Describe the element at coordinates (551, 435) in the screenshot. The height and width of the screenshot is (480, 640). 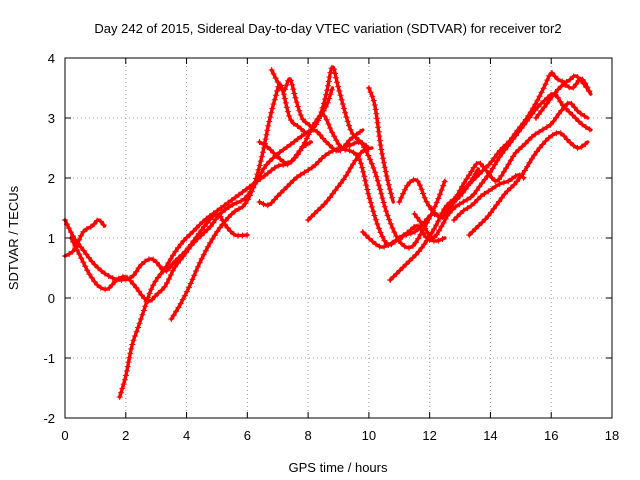
I see `x-tick-label: 16` at that location.